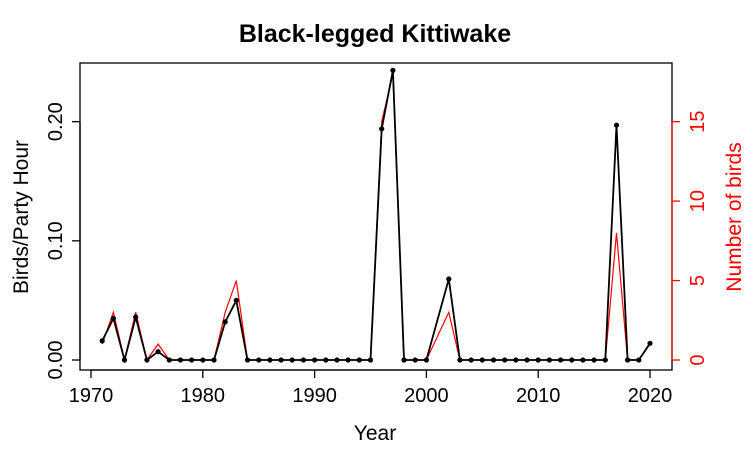 This screenshot has height=450, width=750. I want to click on x-axis-label: Year, so click(375, 433).